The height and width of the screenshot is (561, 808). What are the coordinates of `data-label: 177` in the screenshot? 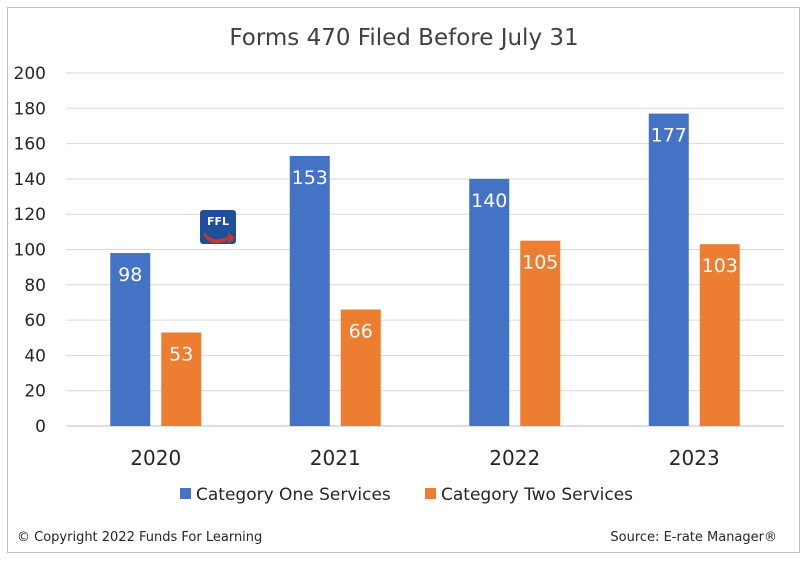 It's located at (669, 136).